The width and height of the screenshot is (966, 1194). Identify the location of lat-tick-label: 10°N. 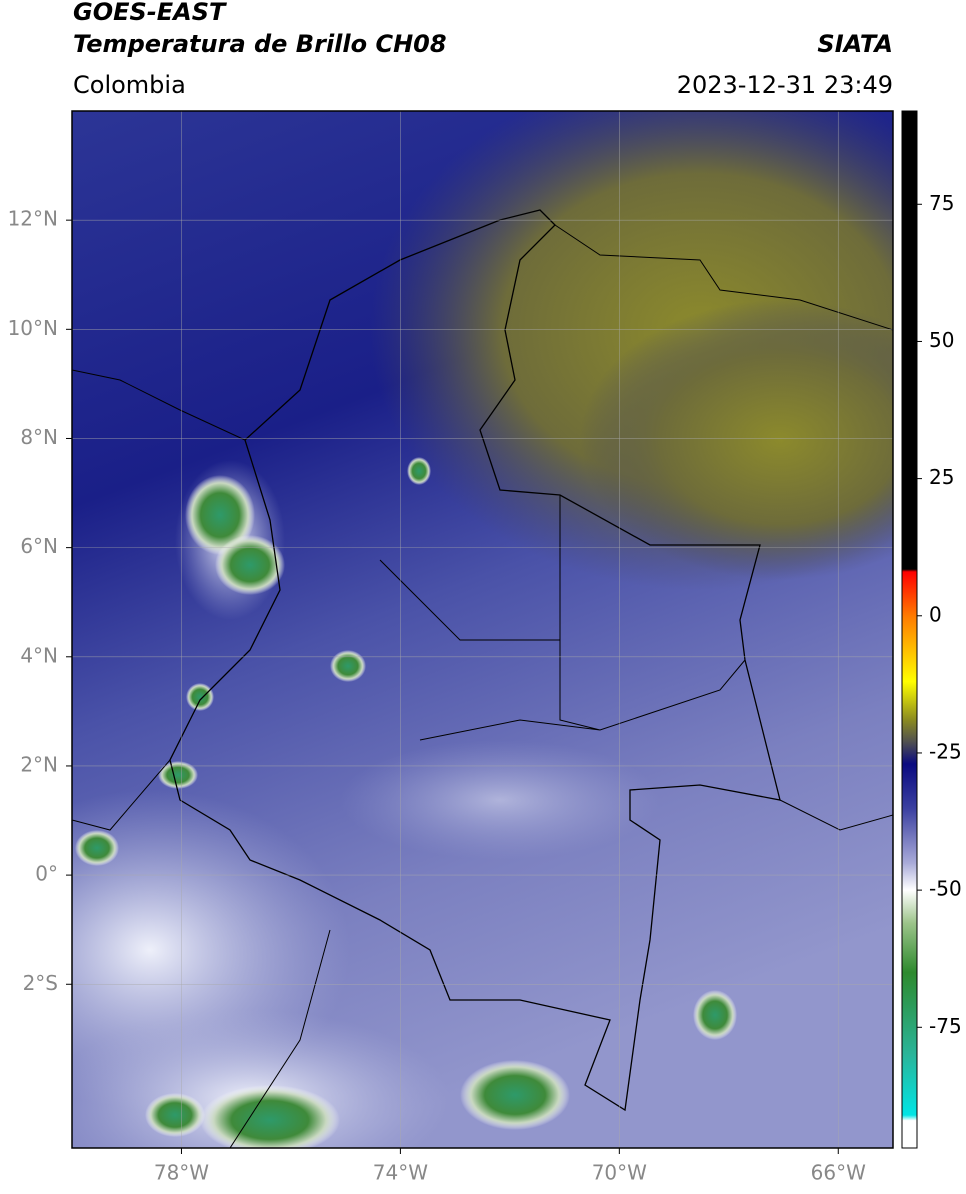
(33, 328).